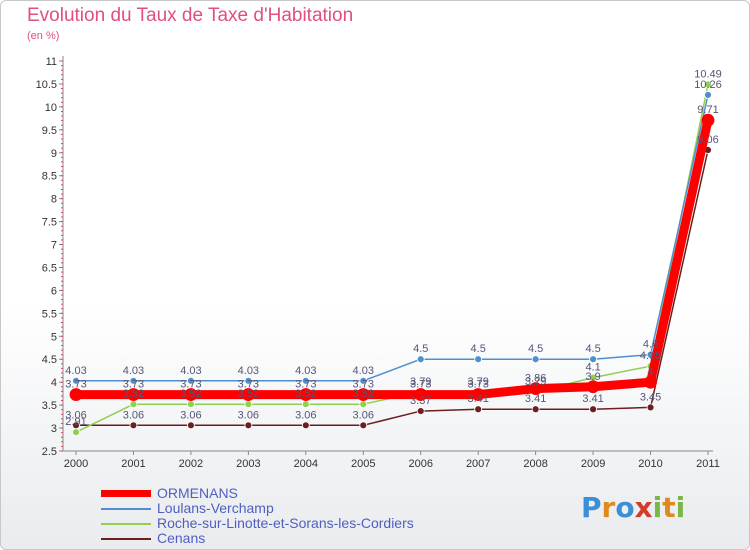 Image resolution: width=750 pixels, height=550 pixels. I want to click on y-tick-label: 11, so click(51, 62).